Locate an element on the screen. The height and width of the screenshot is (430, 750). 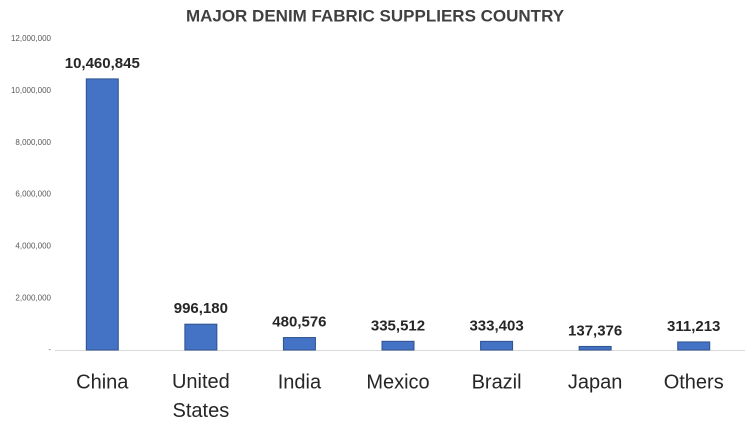
y-tick-label: 6,000,000 is located at coordinates (33, 194).